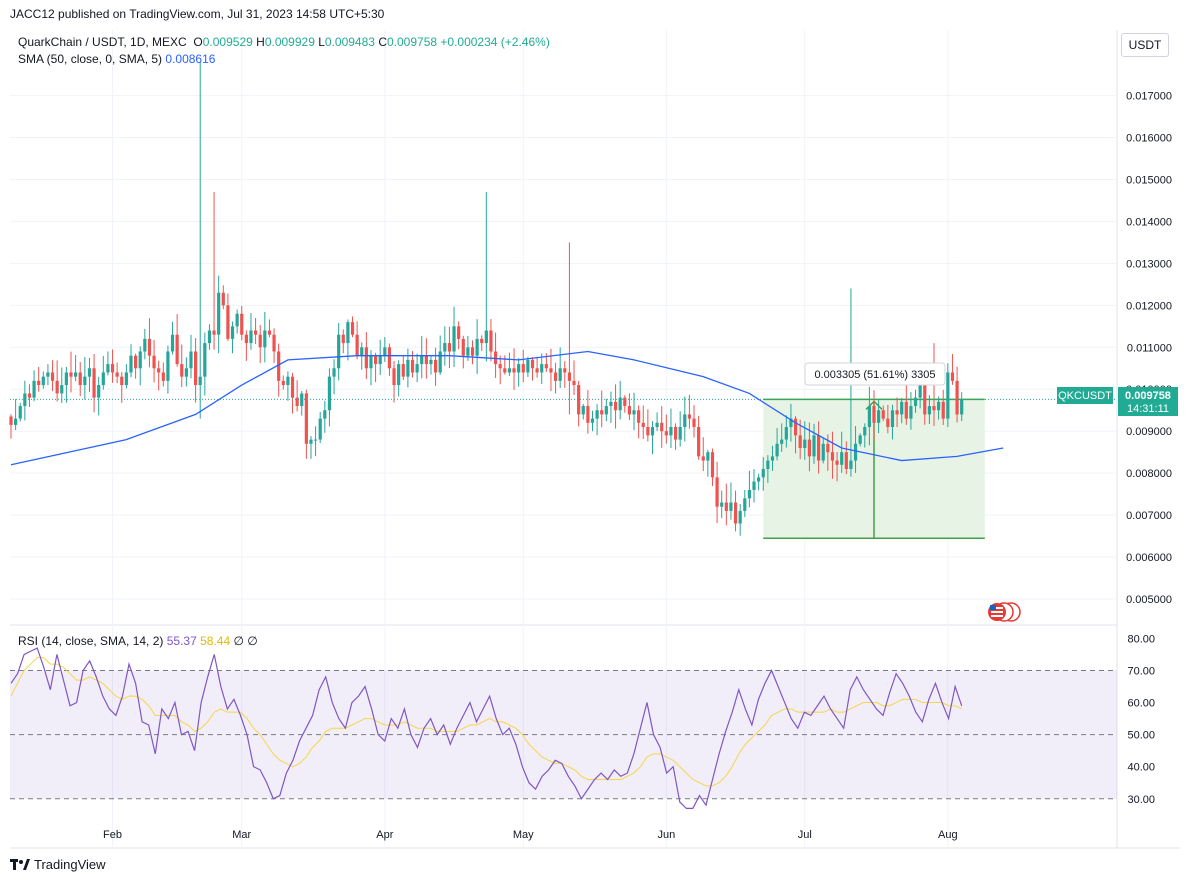 The width and height of the screenshot is (1193, 883). What do you see at coordinates (523, 835) in the screenshot?
I see `time-tick-label: May` at bounding box center [523, 835].